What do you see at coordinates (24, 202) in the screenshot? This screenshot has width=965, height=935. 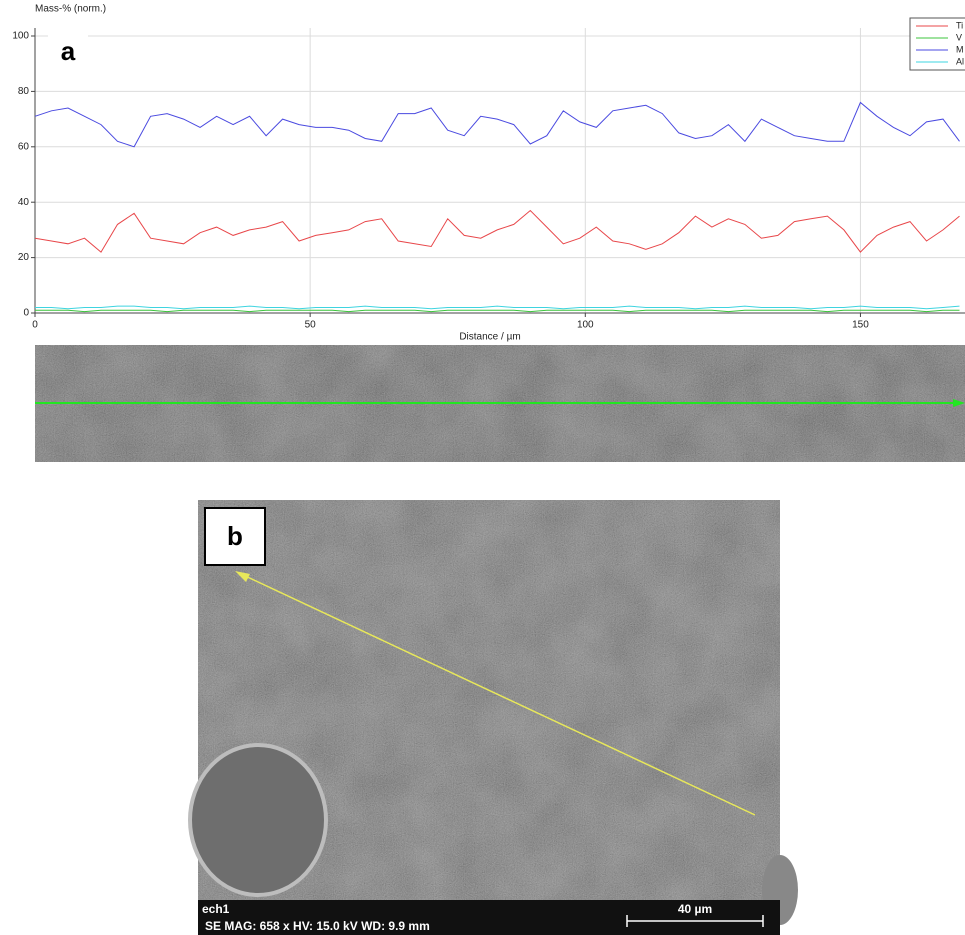 I see `y-tick-label: 40` at bounding box center [24, 202].